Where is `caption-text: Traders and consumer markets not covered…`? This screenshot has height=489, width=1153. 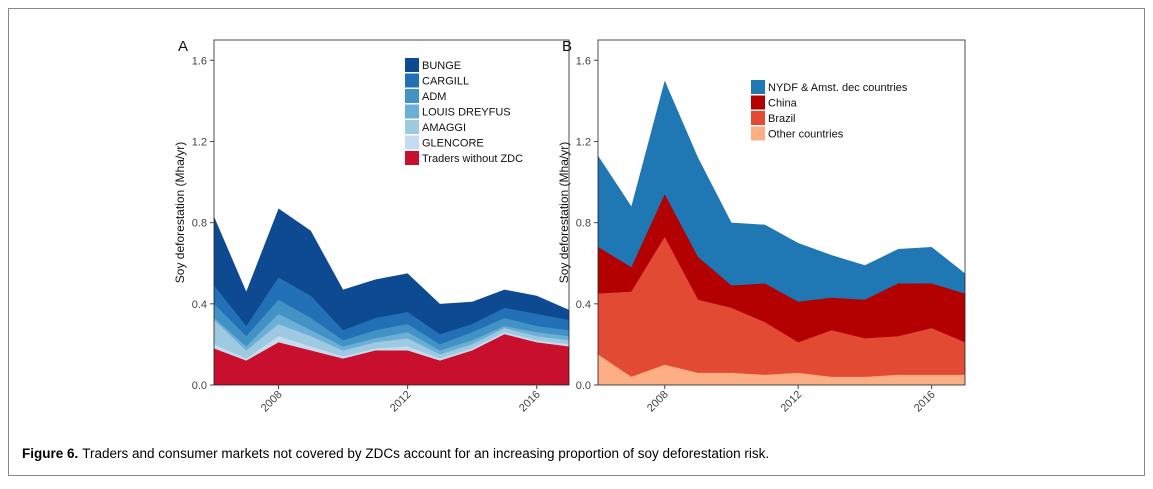 caption-text: Traders and consumer markets not covered… is located at coordinates (425, 453).